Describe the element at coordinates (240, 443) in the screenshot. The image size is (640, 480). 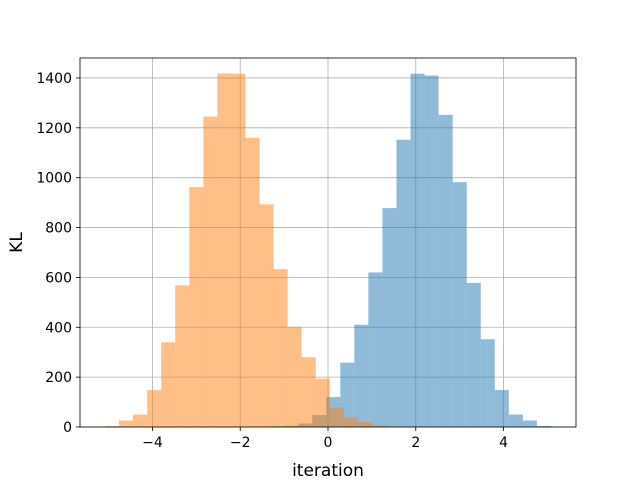
I see `x-tick-label: −2` at that location.